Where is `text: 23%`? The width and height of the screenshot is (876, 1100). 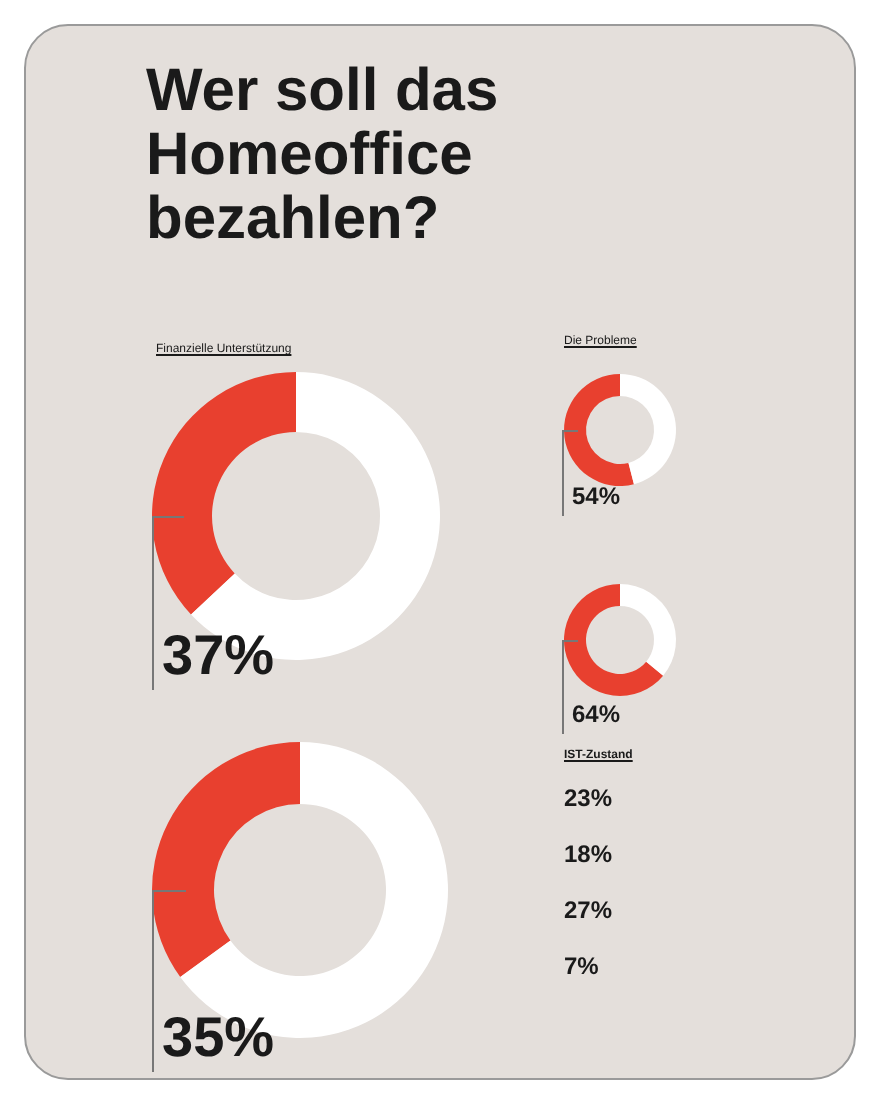
text: 23% is located at coordinates (588, 798).